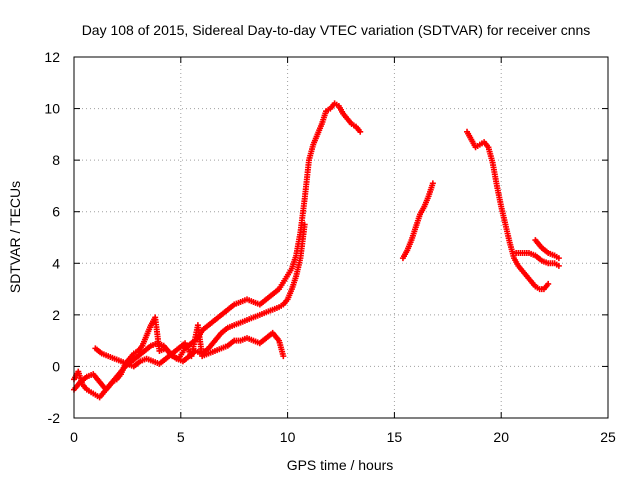 The image size is (640, 480). I want to click on y-tick-label: 2, so click(56, 315).